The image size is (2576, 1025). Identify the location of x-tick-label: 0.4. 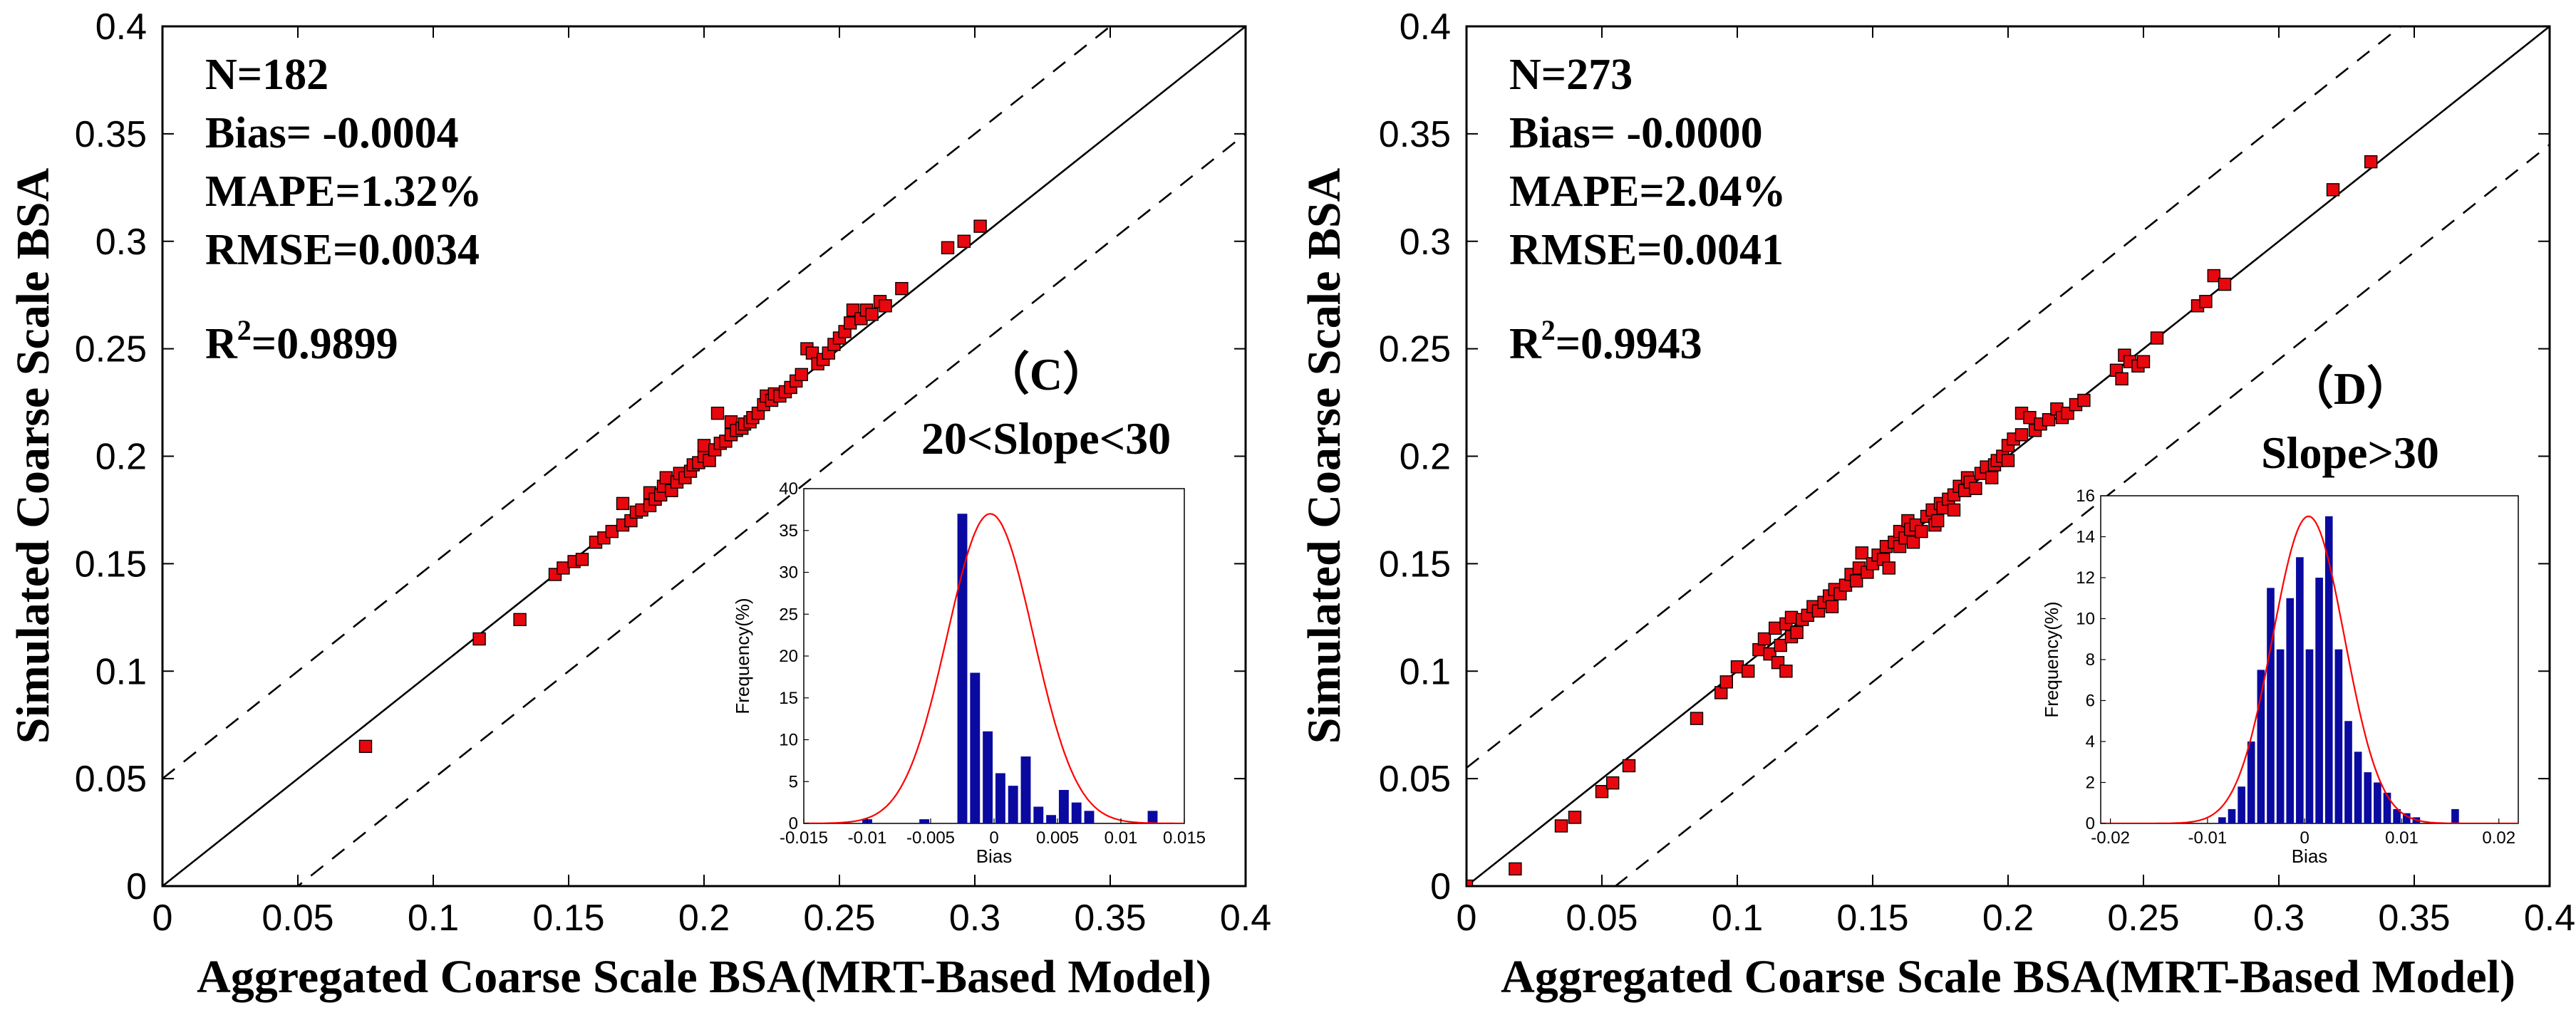
(2549, 918).